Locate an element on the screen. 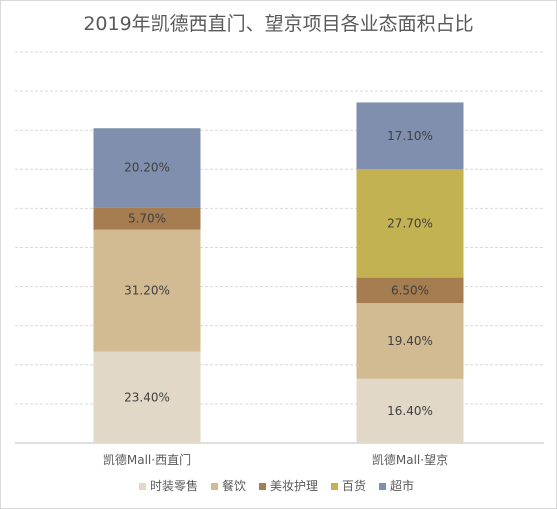 The height and width of the screenshot is (509, 557). data-label: 6.50% is located at coordinates (410, 290).